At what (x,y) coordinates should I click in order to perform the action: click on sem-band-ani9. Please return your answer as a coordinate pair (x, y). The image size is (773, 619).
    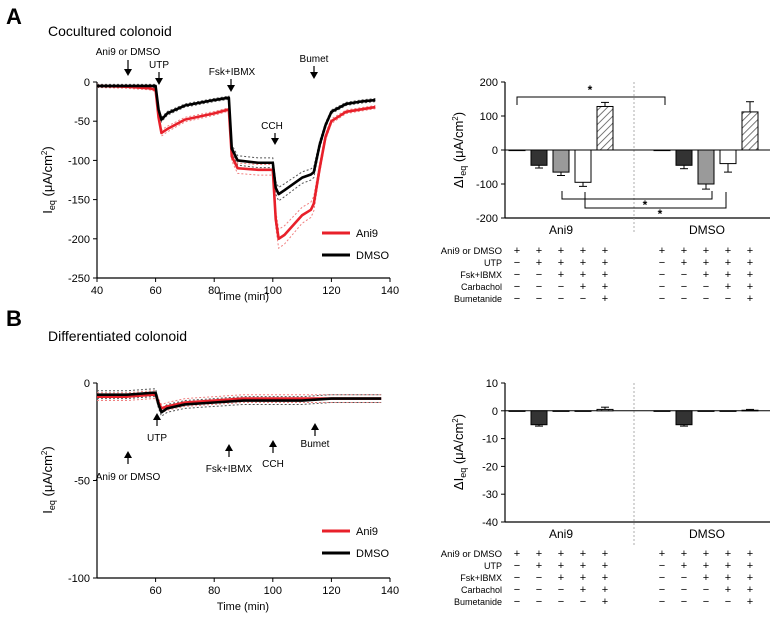
    Looking at the image, I should click on (239, 398).